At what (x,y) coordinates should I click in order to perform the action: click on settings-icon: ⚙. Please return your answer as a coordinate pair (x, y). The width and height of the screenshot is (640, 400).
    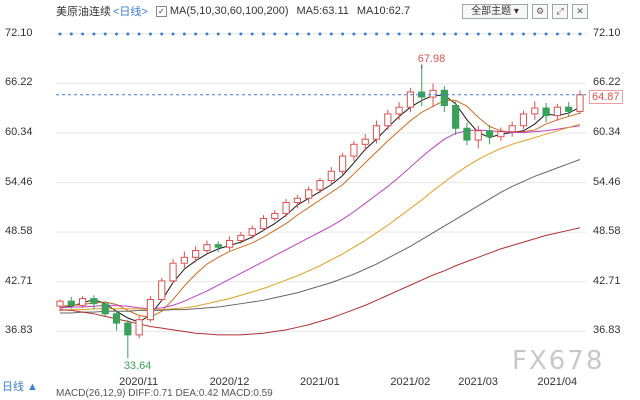
    Looking at the image, I should click on (540, 11).